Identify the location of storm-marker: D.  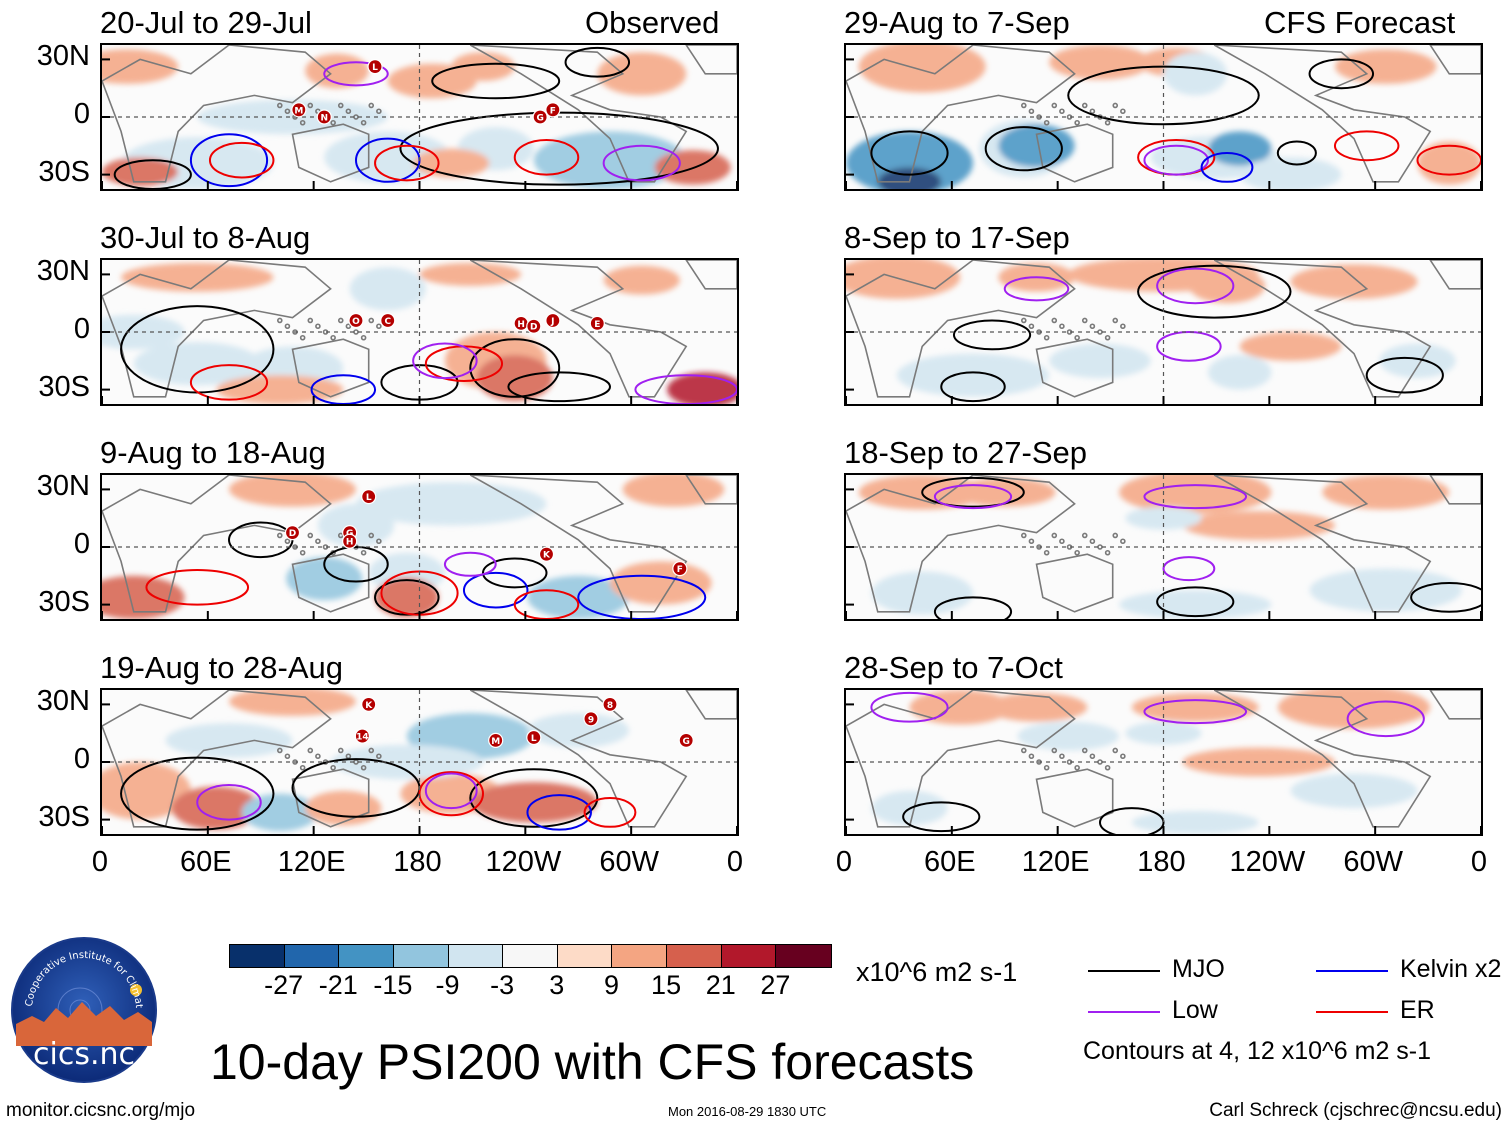
(534, 326).